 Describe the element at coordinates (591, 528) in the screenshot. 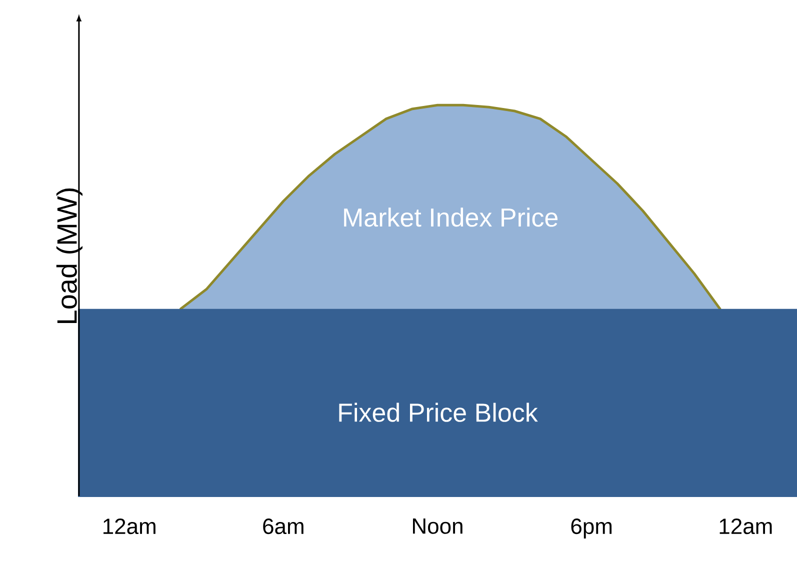

I see `x-tick-label: 6pm` at that location.